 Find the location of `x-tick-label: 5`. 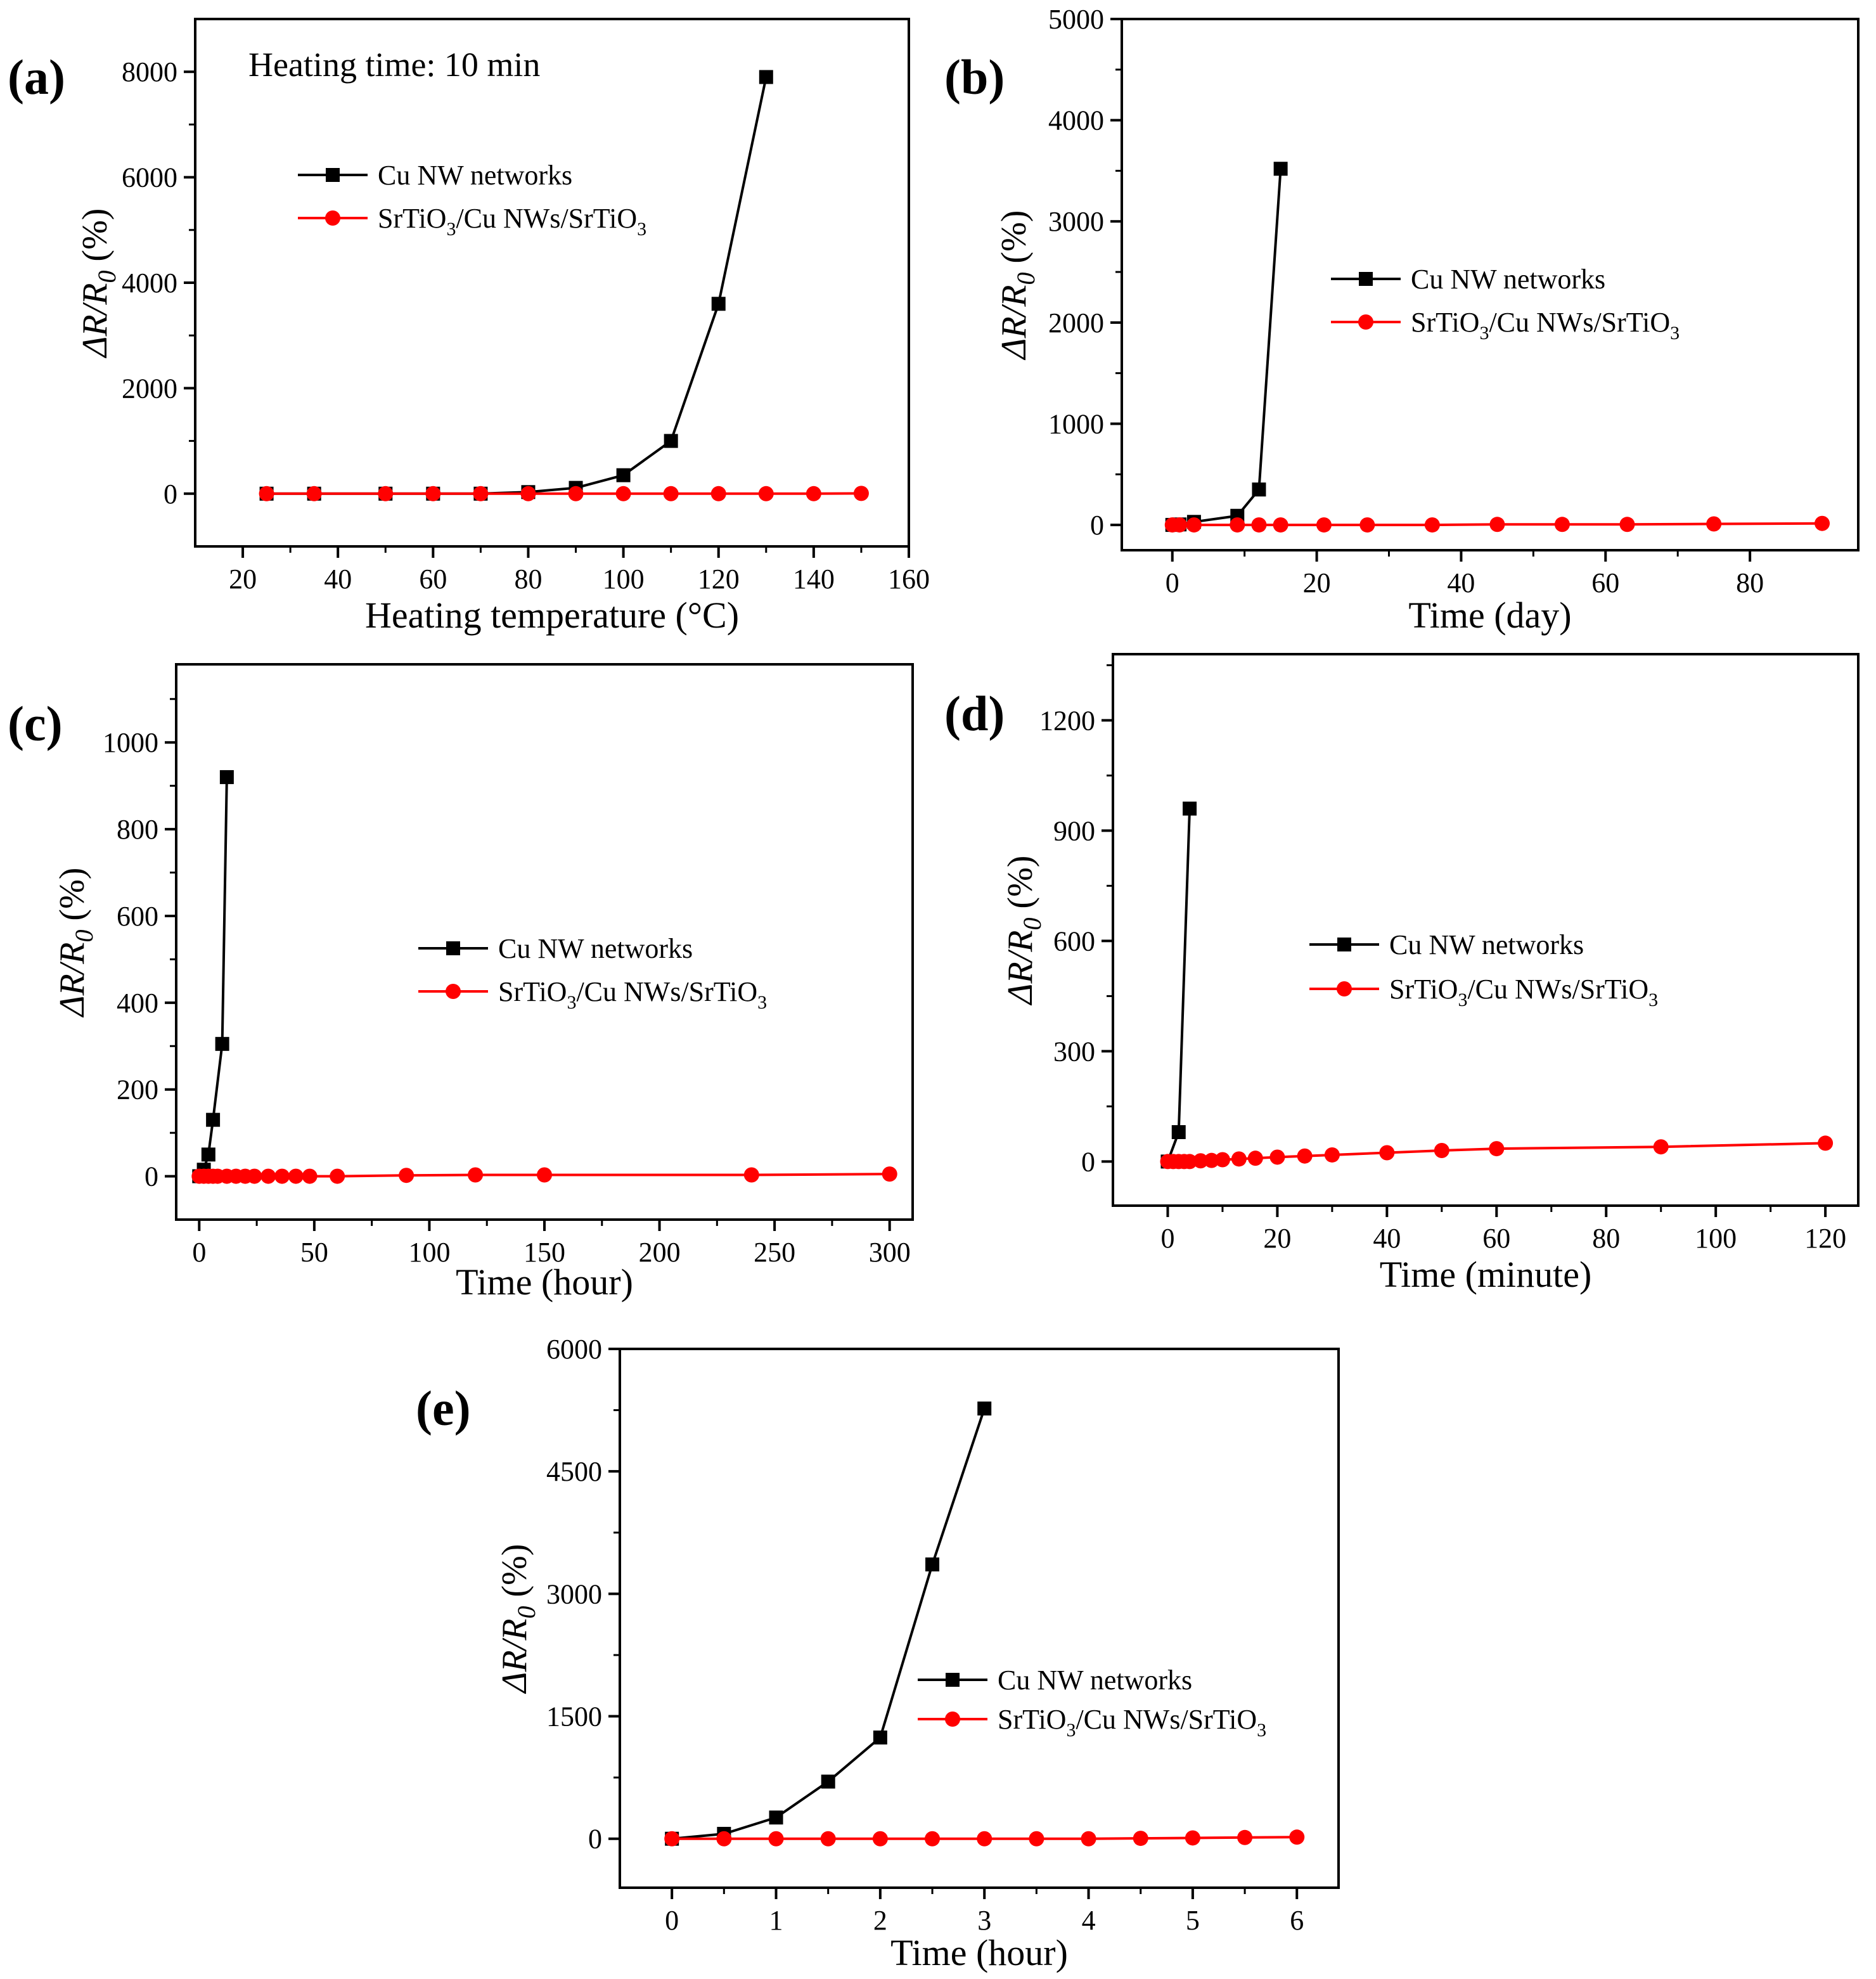

x-tick-label: 5 is located at coordinates (1193, 1920).